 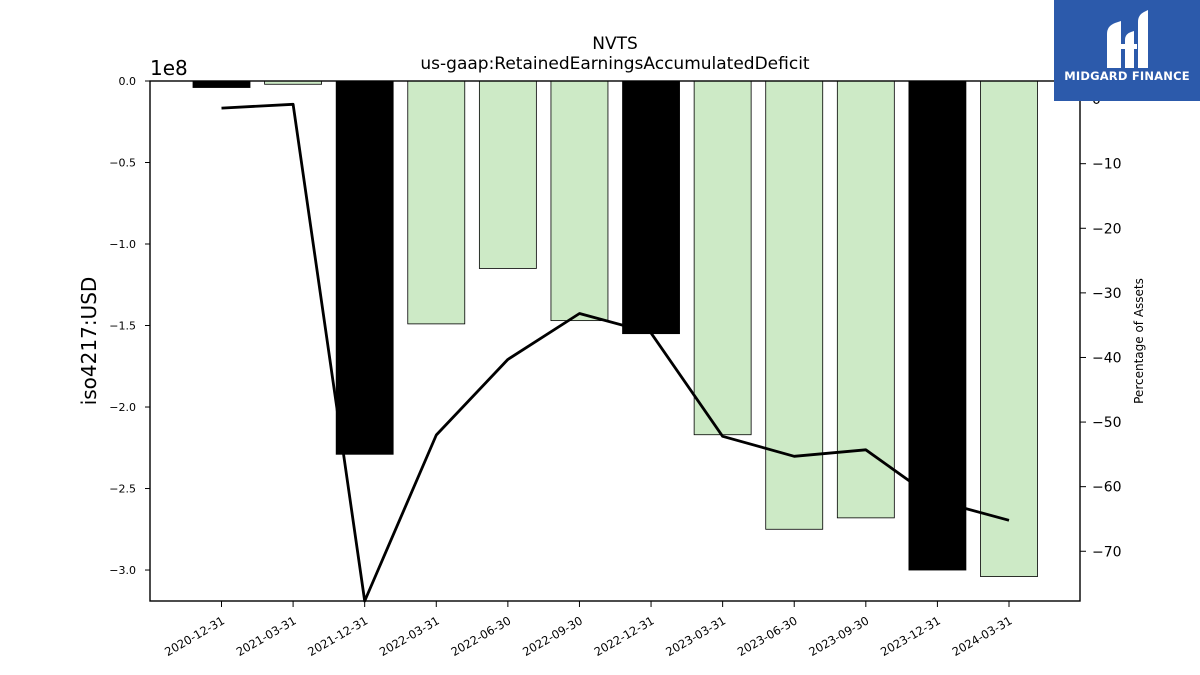 What do you see at coordinates (480, 636) in the screenshot?
I see `x-tick-label: 2022-06-30` at bounding box center [480, 636].